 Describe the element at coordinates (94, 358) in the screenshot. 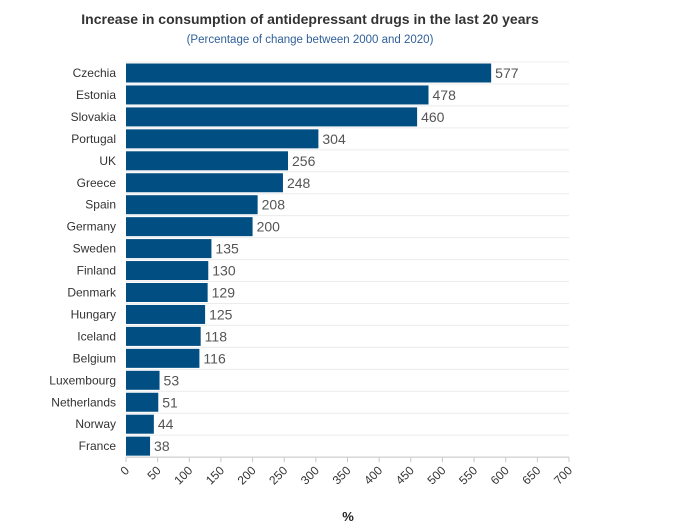

I see `category-label: Belgium` at that location.